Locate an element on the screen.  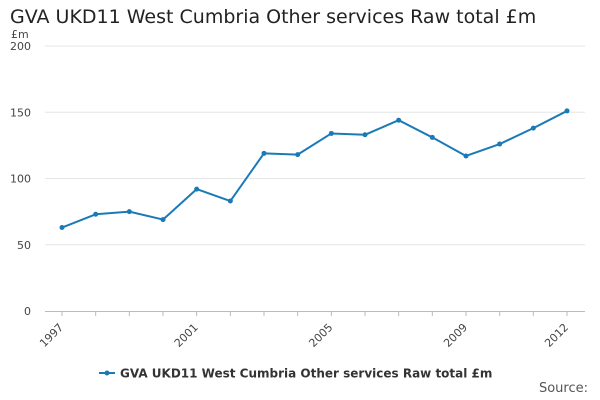
y-tick-label: 150 is located at coordinates (20, 112).